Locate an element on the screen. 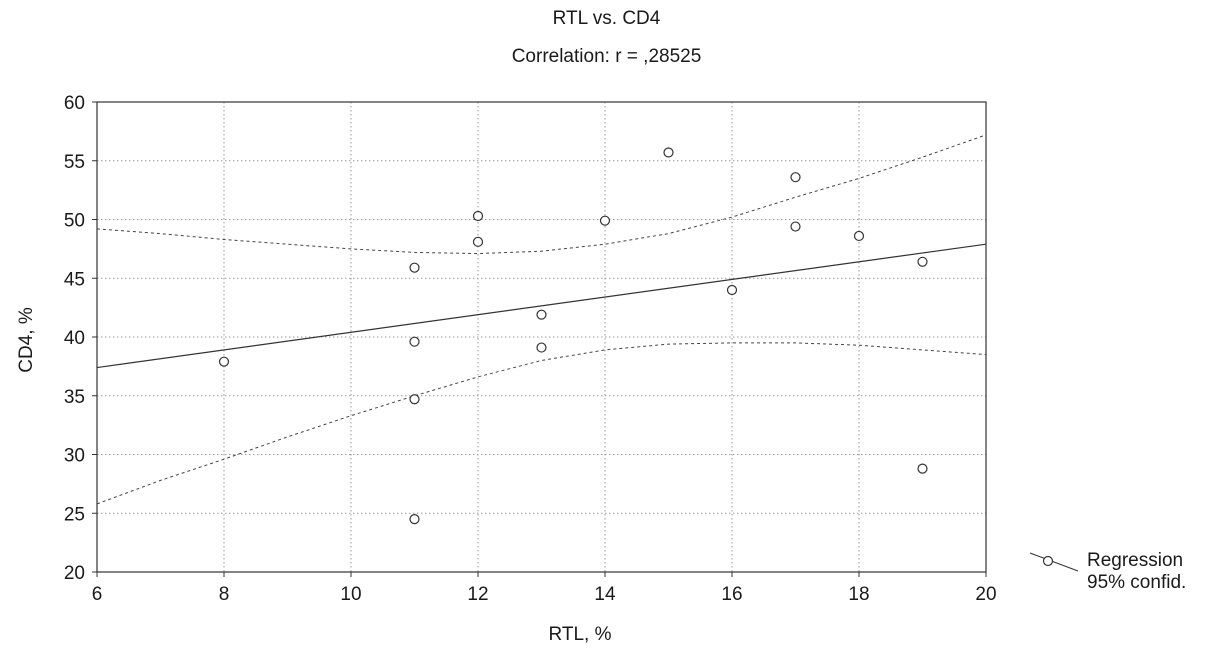 This screenshot has width=1213, height=652. y-axis-label: CD4, % is located at coordinates (26, 340).